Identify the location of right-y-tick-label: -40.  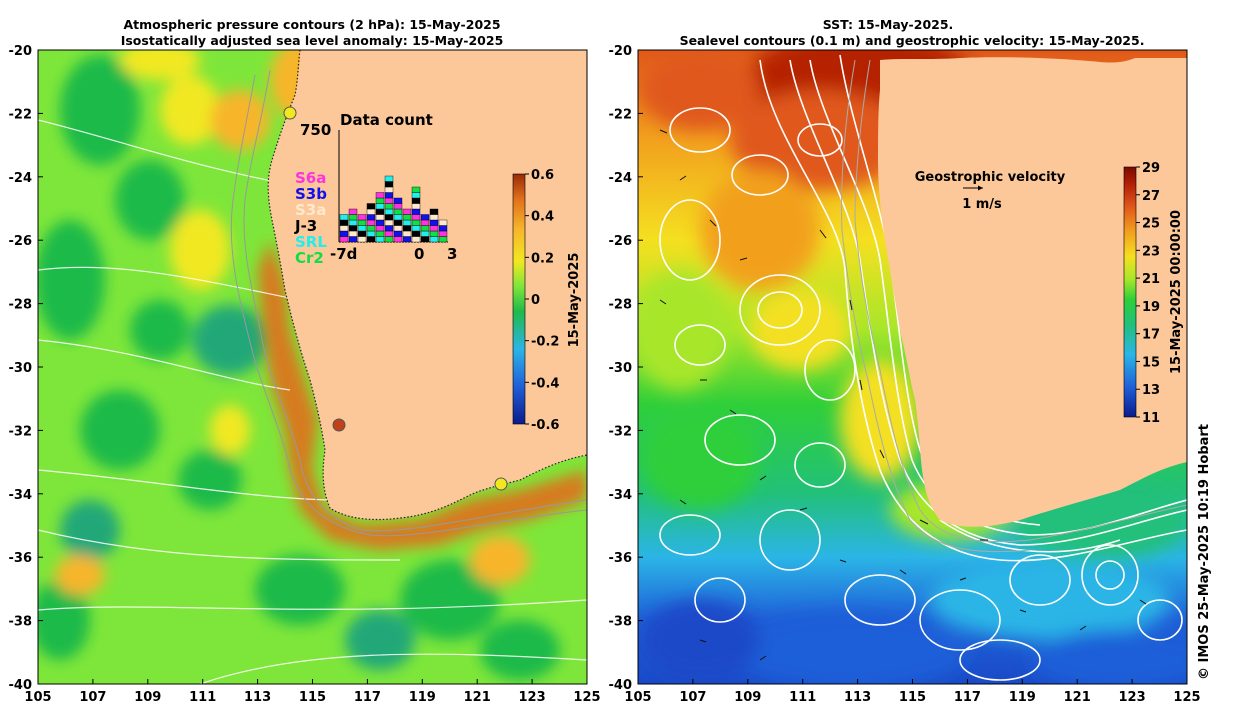
(621, 685).